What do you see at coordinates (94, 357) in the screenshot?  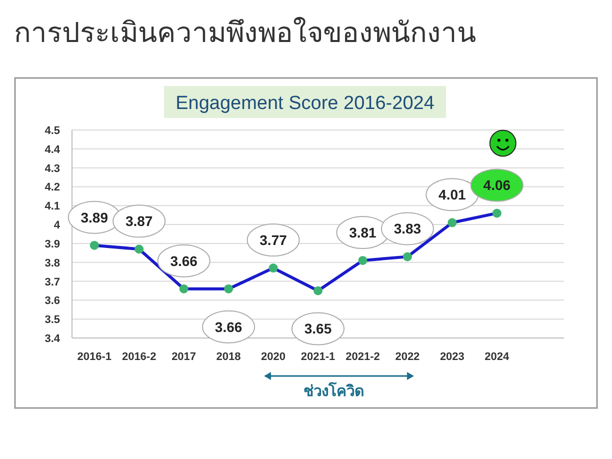 I see `x-tick-label: 2016-1` at bounding box center [94, 357].